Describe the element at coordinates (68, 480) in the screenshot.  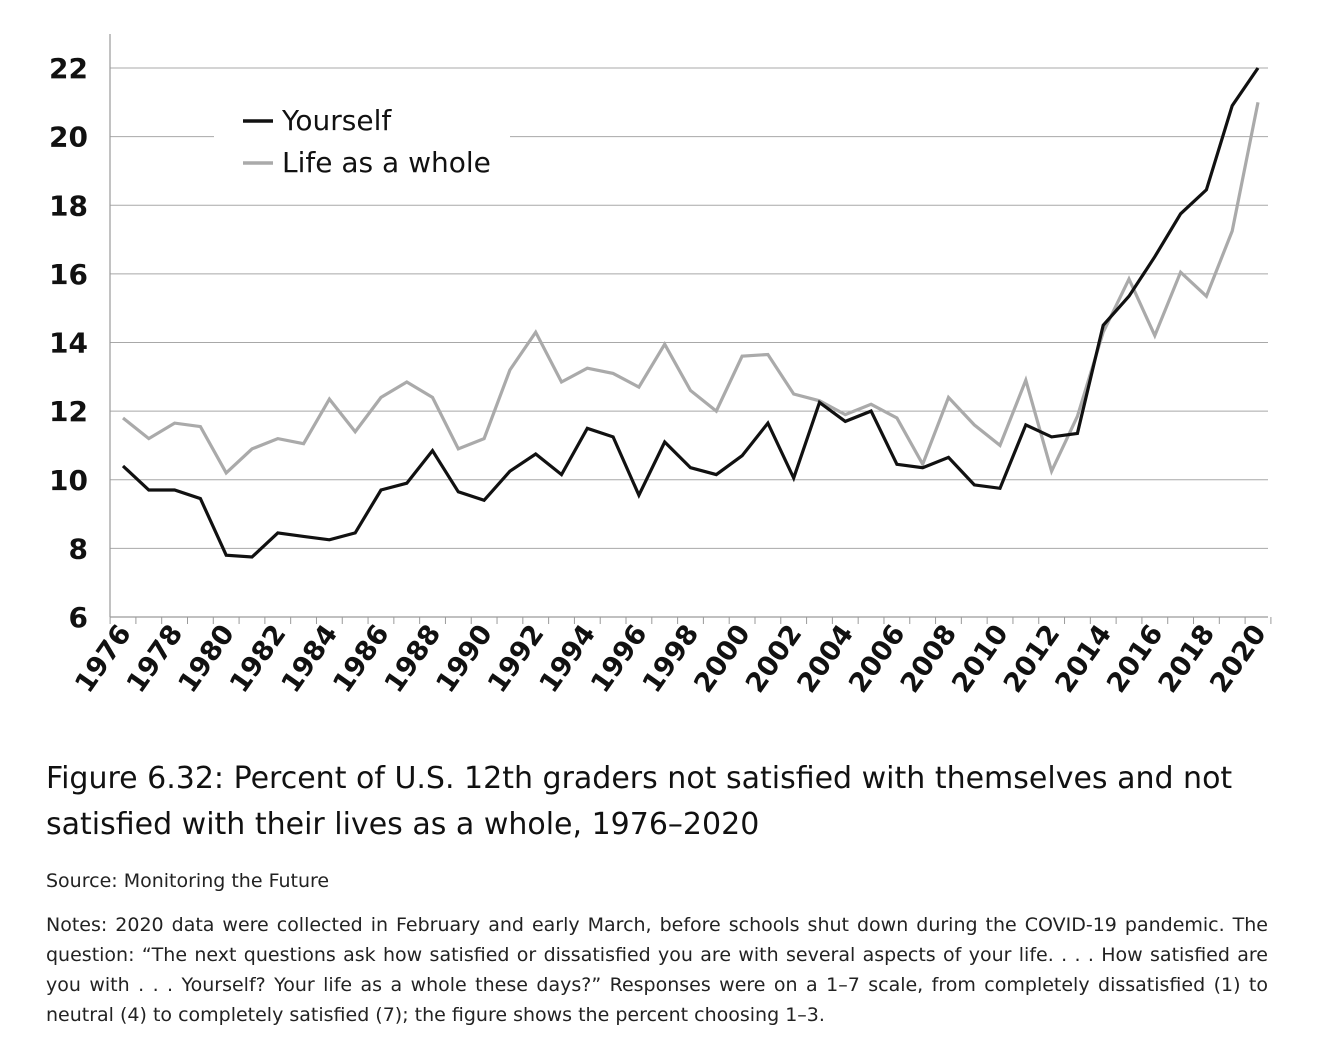
I see `y-tick-label: 10` at that location.